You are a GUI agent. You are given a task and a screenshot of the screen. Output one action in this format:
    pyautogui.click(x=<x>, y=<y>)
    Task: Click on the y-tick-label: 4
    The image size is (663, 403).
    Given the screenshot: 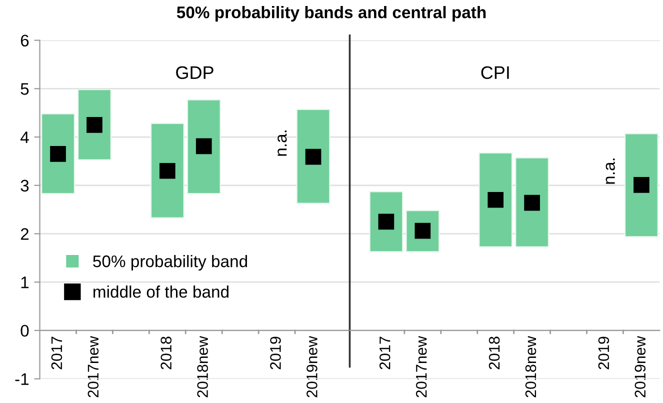 What is the action you would take?
    pyautogui.click(x=24, y=138)
    